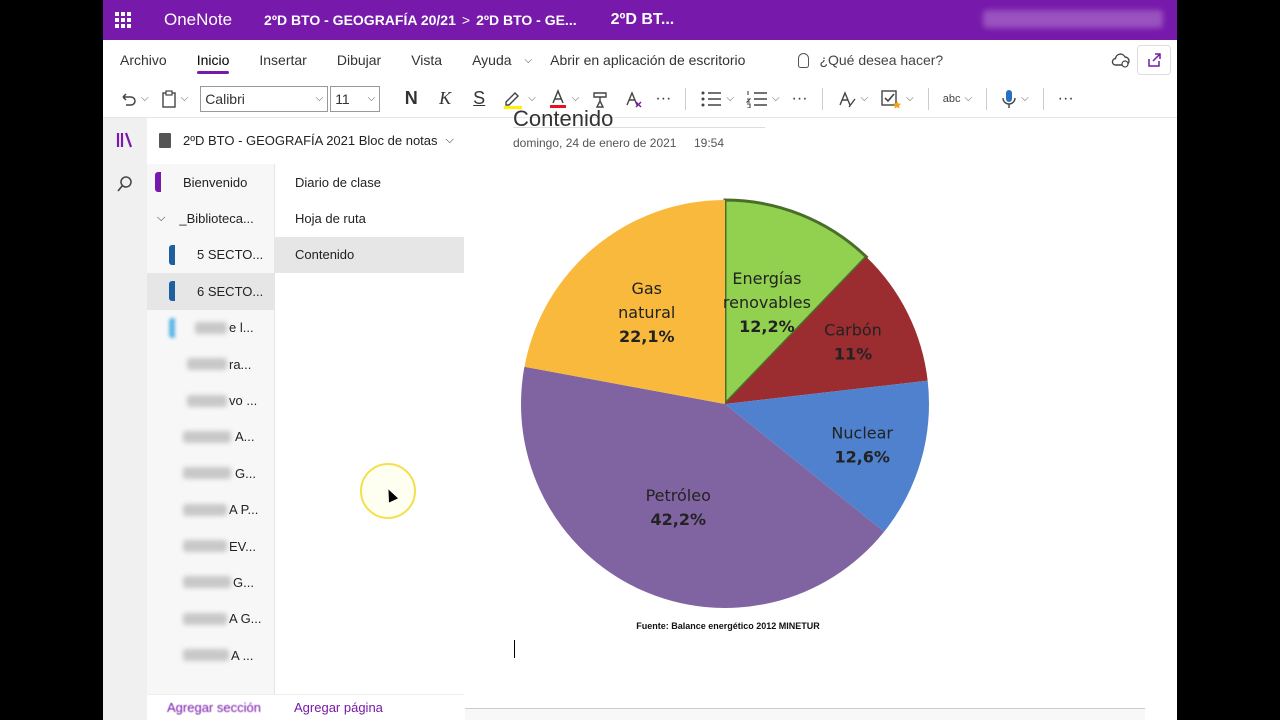 The image size is (1280, 720). Describe the element at coordinates (663, 98) in the screenshot. I see `more-font-options-button: ···` at that location.